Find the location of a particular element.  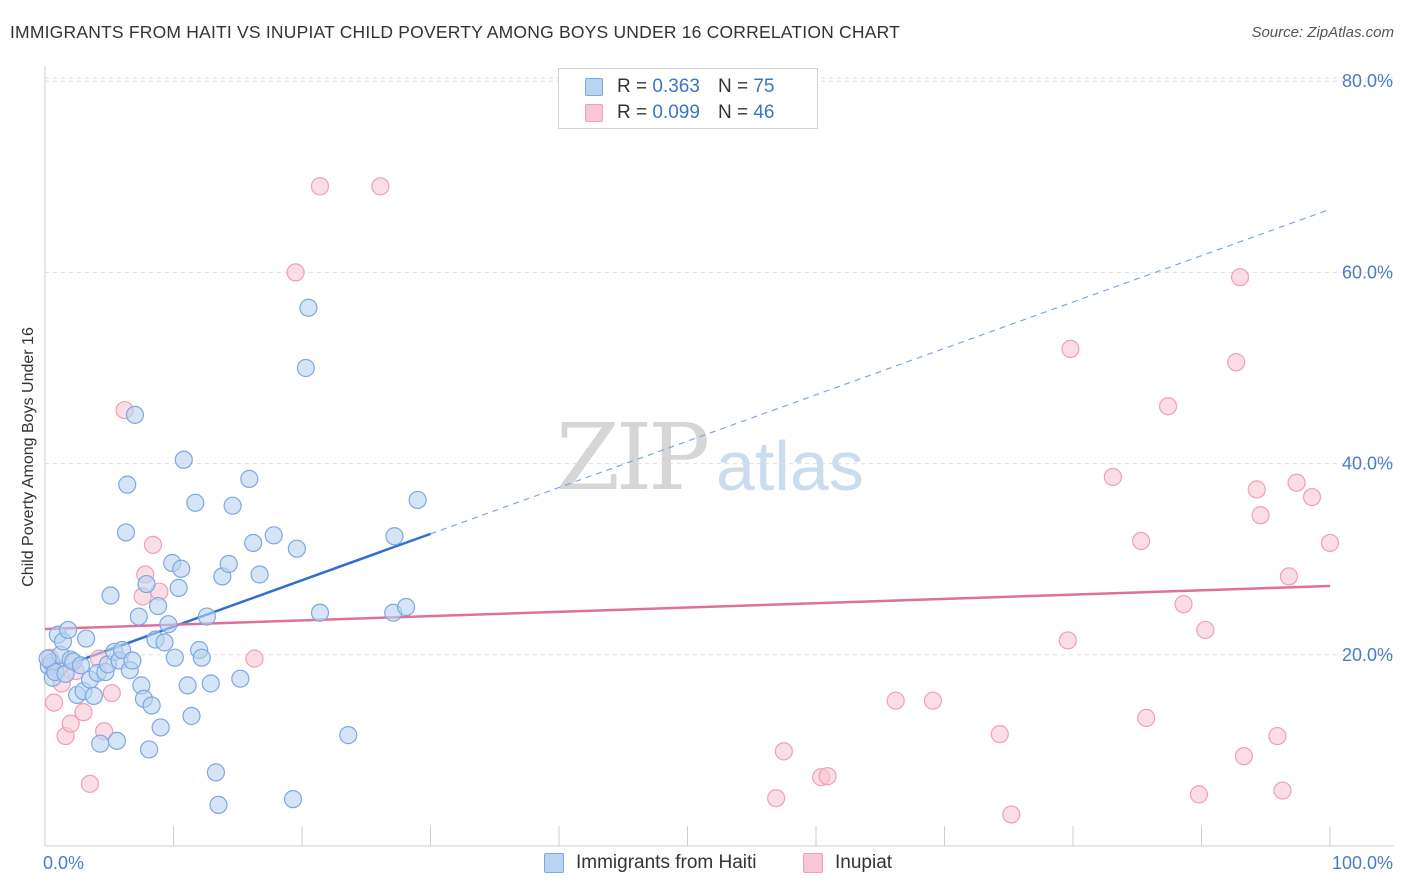

x-tick-label: 0.0% is located at coordinates (63, 863).